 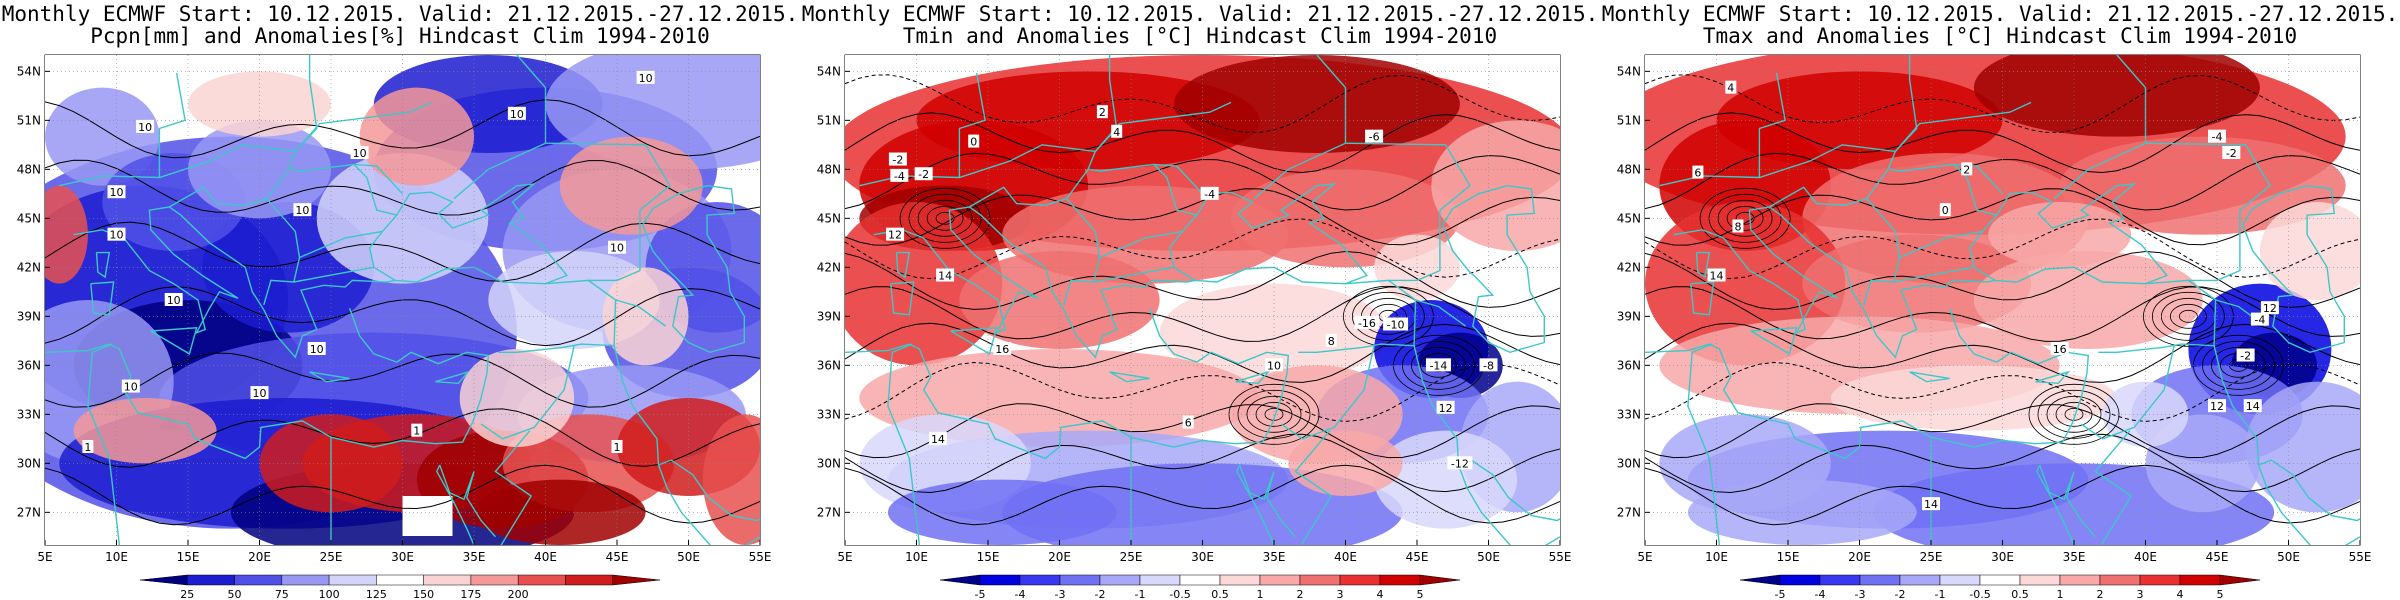 I want to click on colorbar-label: 5, so click(x=2220, y=594).